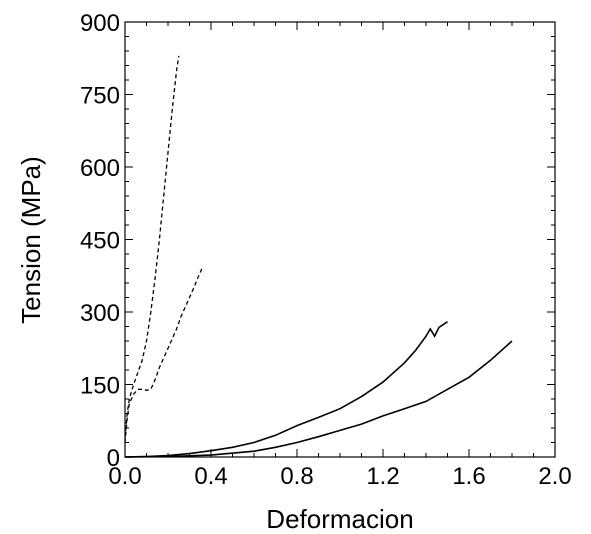 The width and height of the screenshot is (591, 534). I want to click on x-tick-label: 0.4, so click(210, 476).